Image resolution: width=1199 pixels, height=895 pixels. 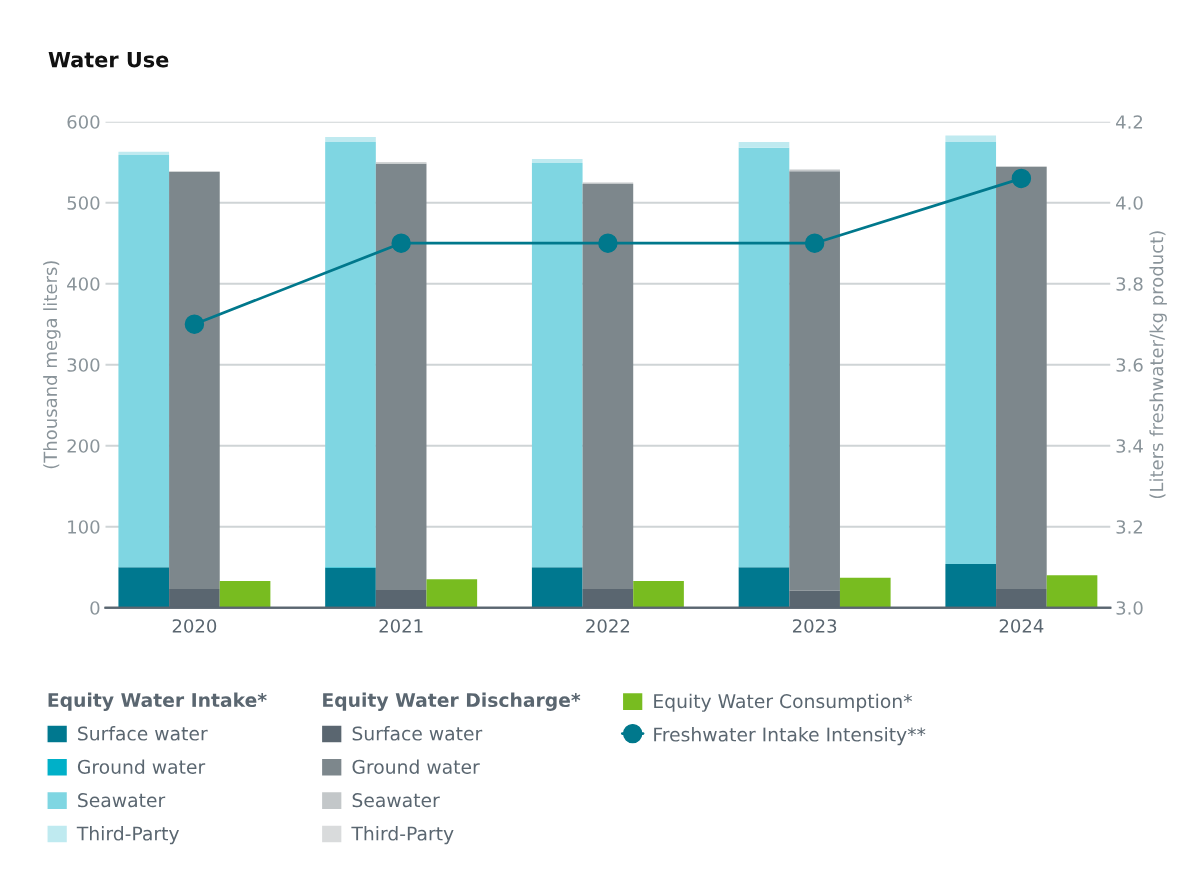 What do you see at coordinates (1129, 608) in the screenshot?
I see `y2-tick-label: 3.0` at bounding box center [1129, 608].